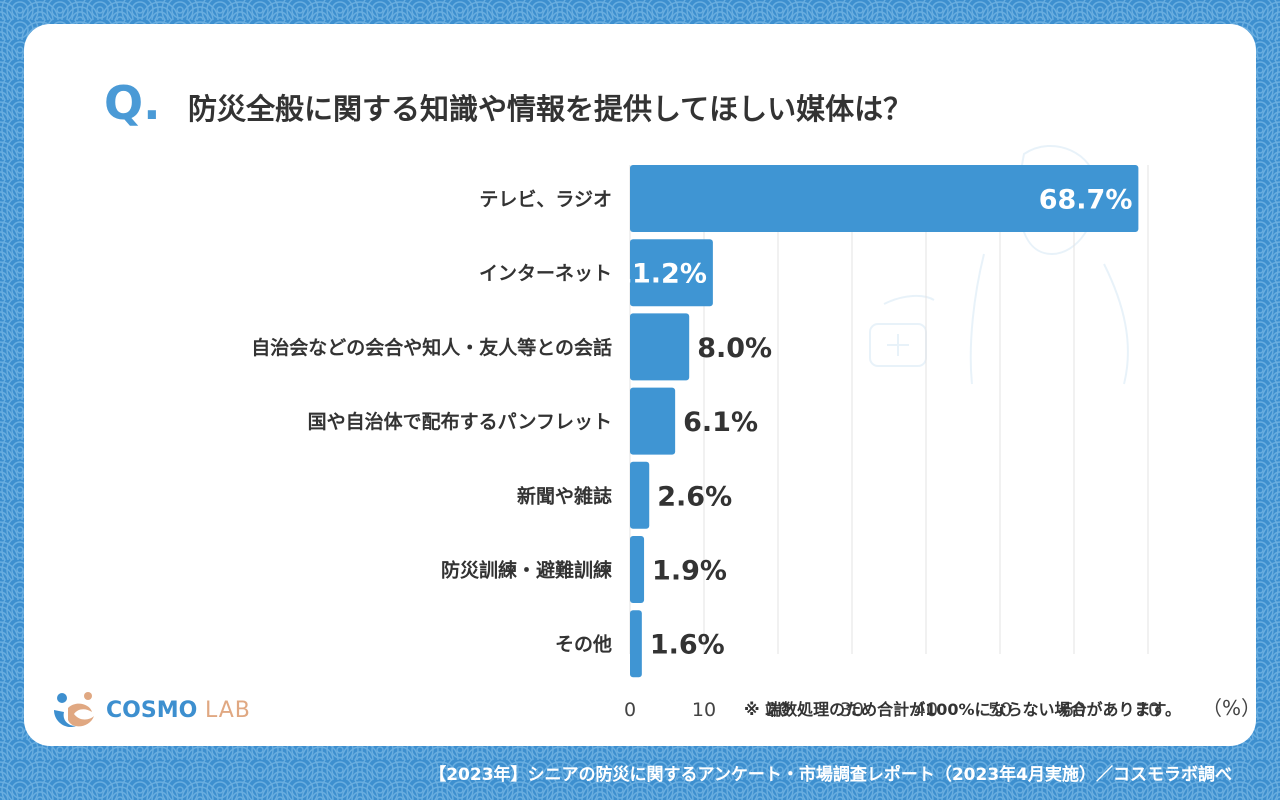 This screenshot has height=800, width=1280. I want to click on cosmo-lab-mascot-icon, so click(74, 710).